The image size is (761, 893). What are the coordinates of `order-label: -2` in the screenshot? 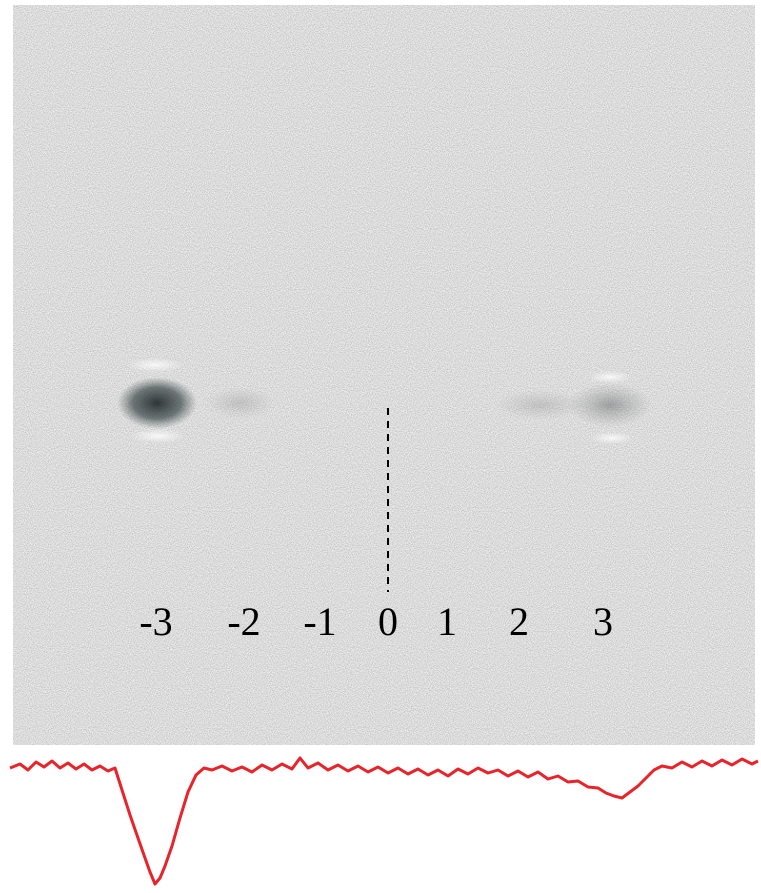 It's located at (243, 621).